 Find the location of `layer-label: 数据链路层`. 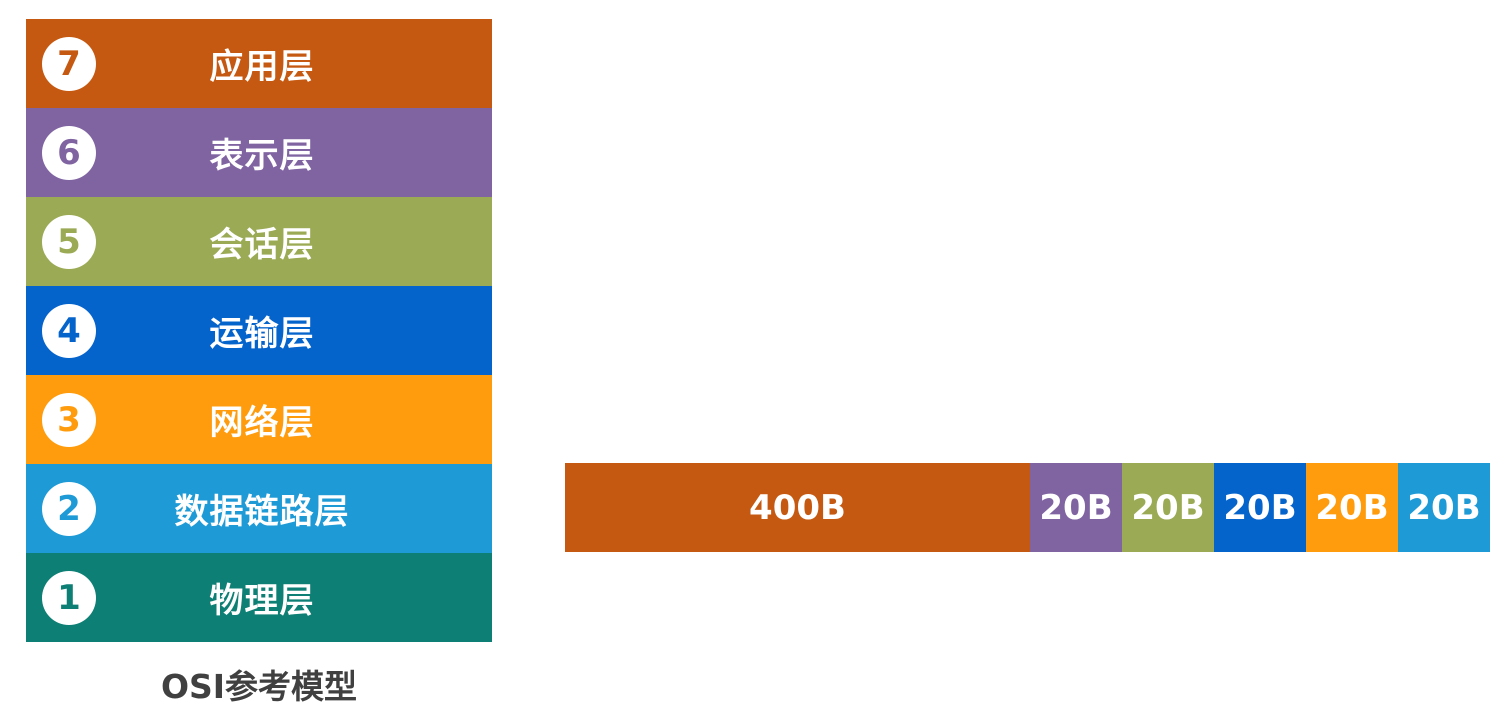

layer-label: 数据链路层 is located at coordinates (262, 512).